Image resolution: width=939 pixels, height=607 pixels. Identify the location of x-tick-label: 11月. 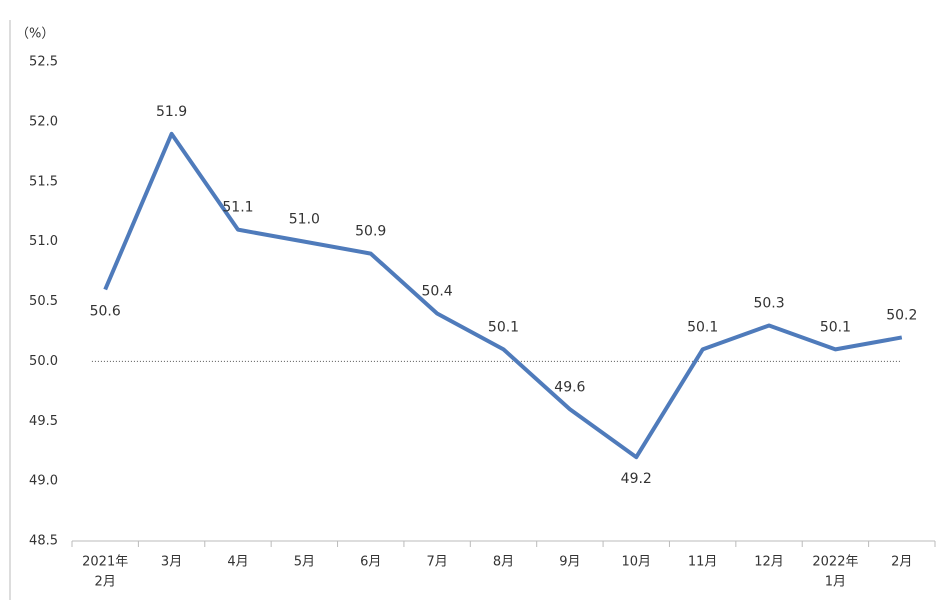
(703, 562).